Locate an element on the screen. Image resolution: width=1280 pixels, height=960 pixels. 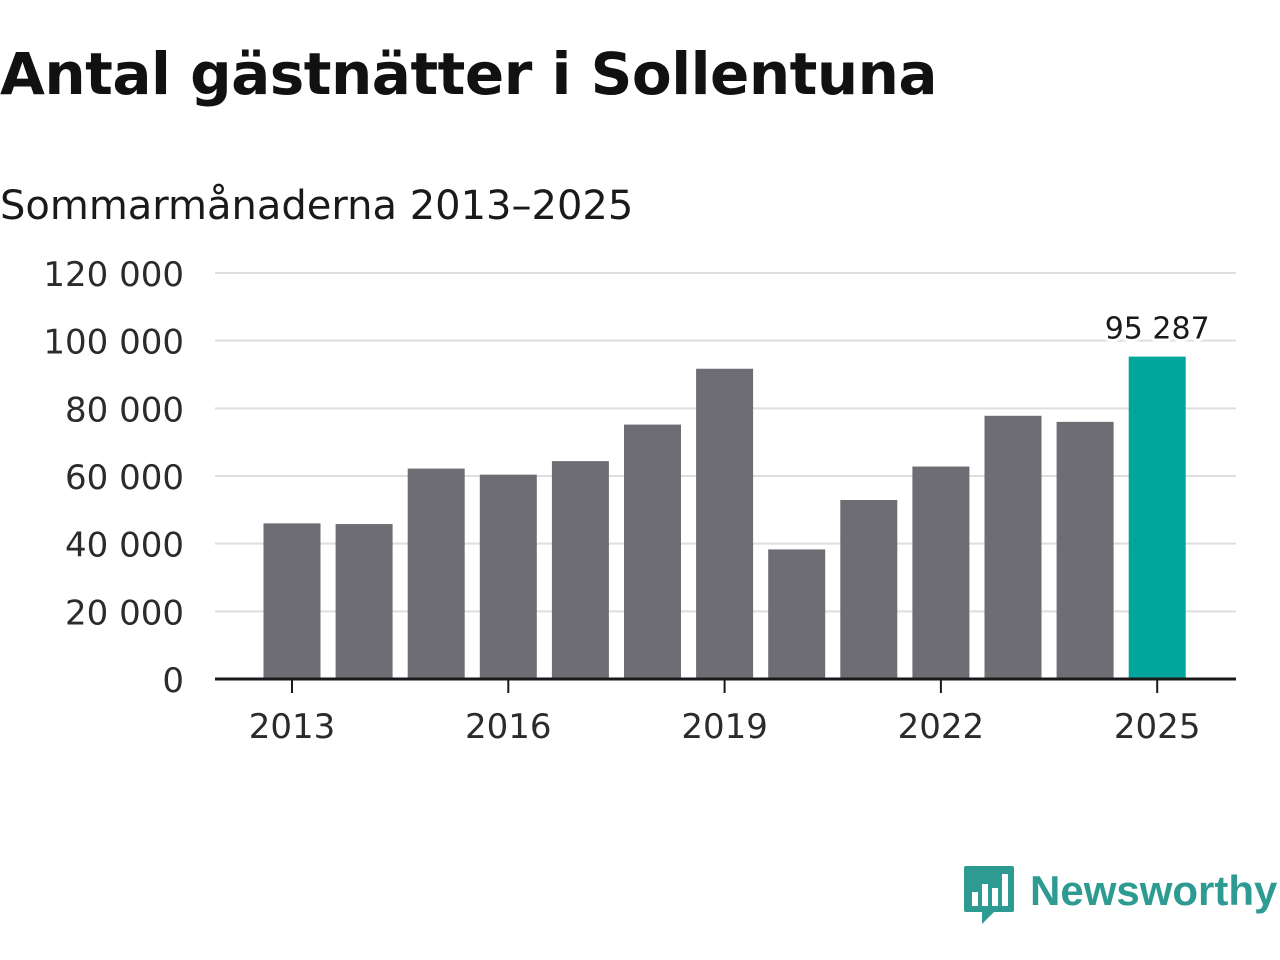
y-axis-ticks: 0 20 000 40 000 60 000 80 000 100 000 120 000 is located at coordinates (113, 478).